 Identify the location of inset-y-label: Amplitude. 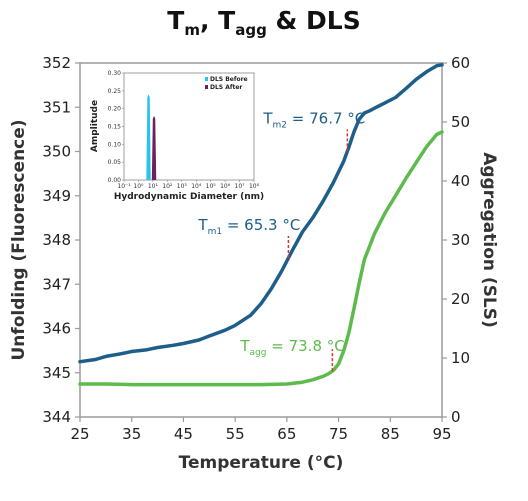
(95, 126).